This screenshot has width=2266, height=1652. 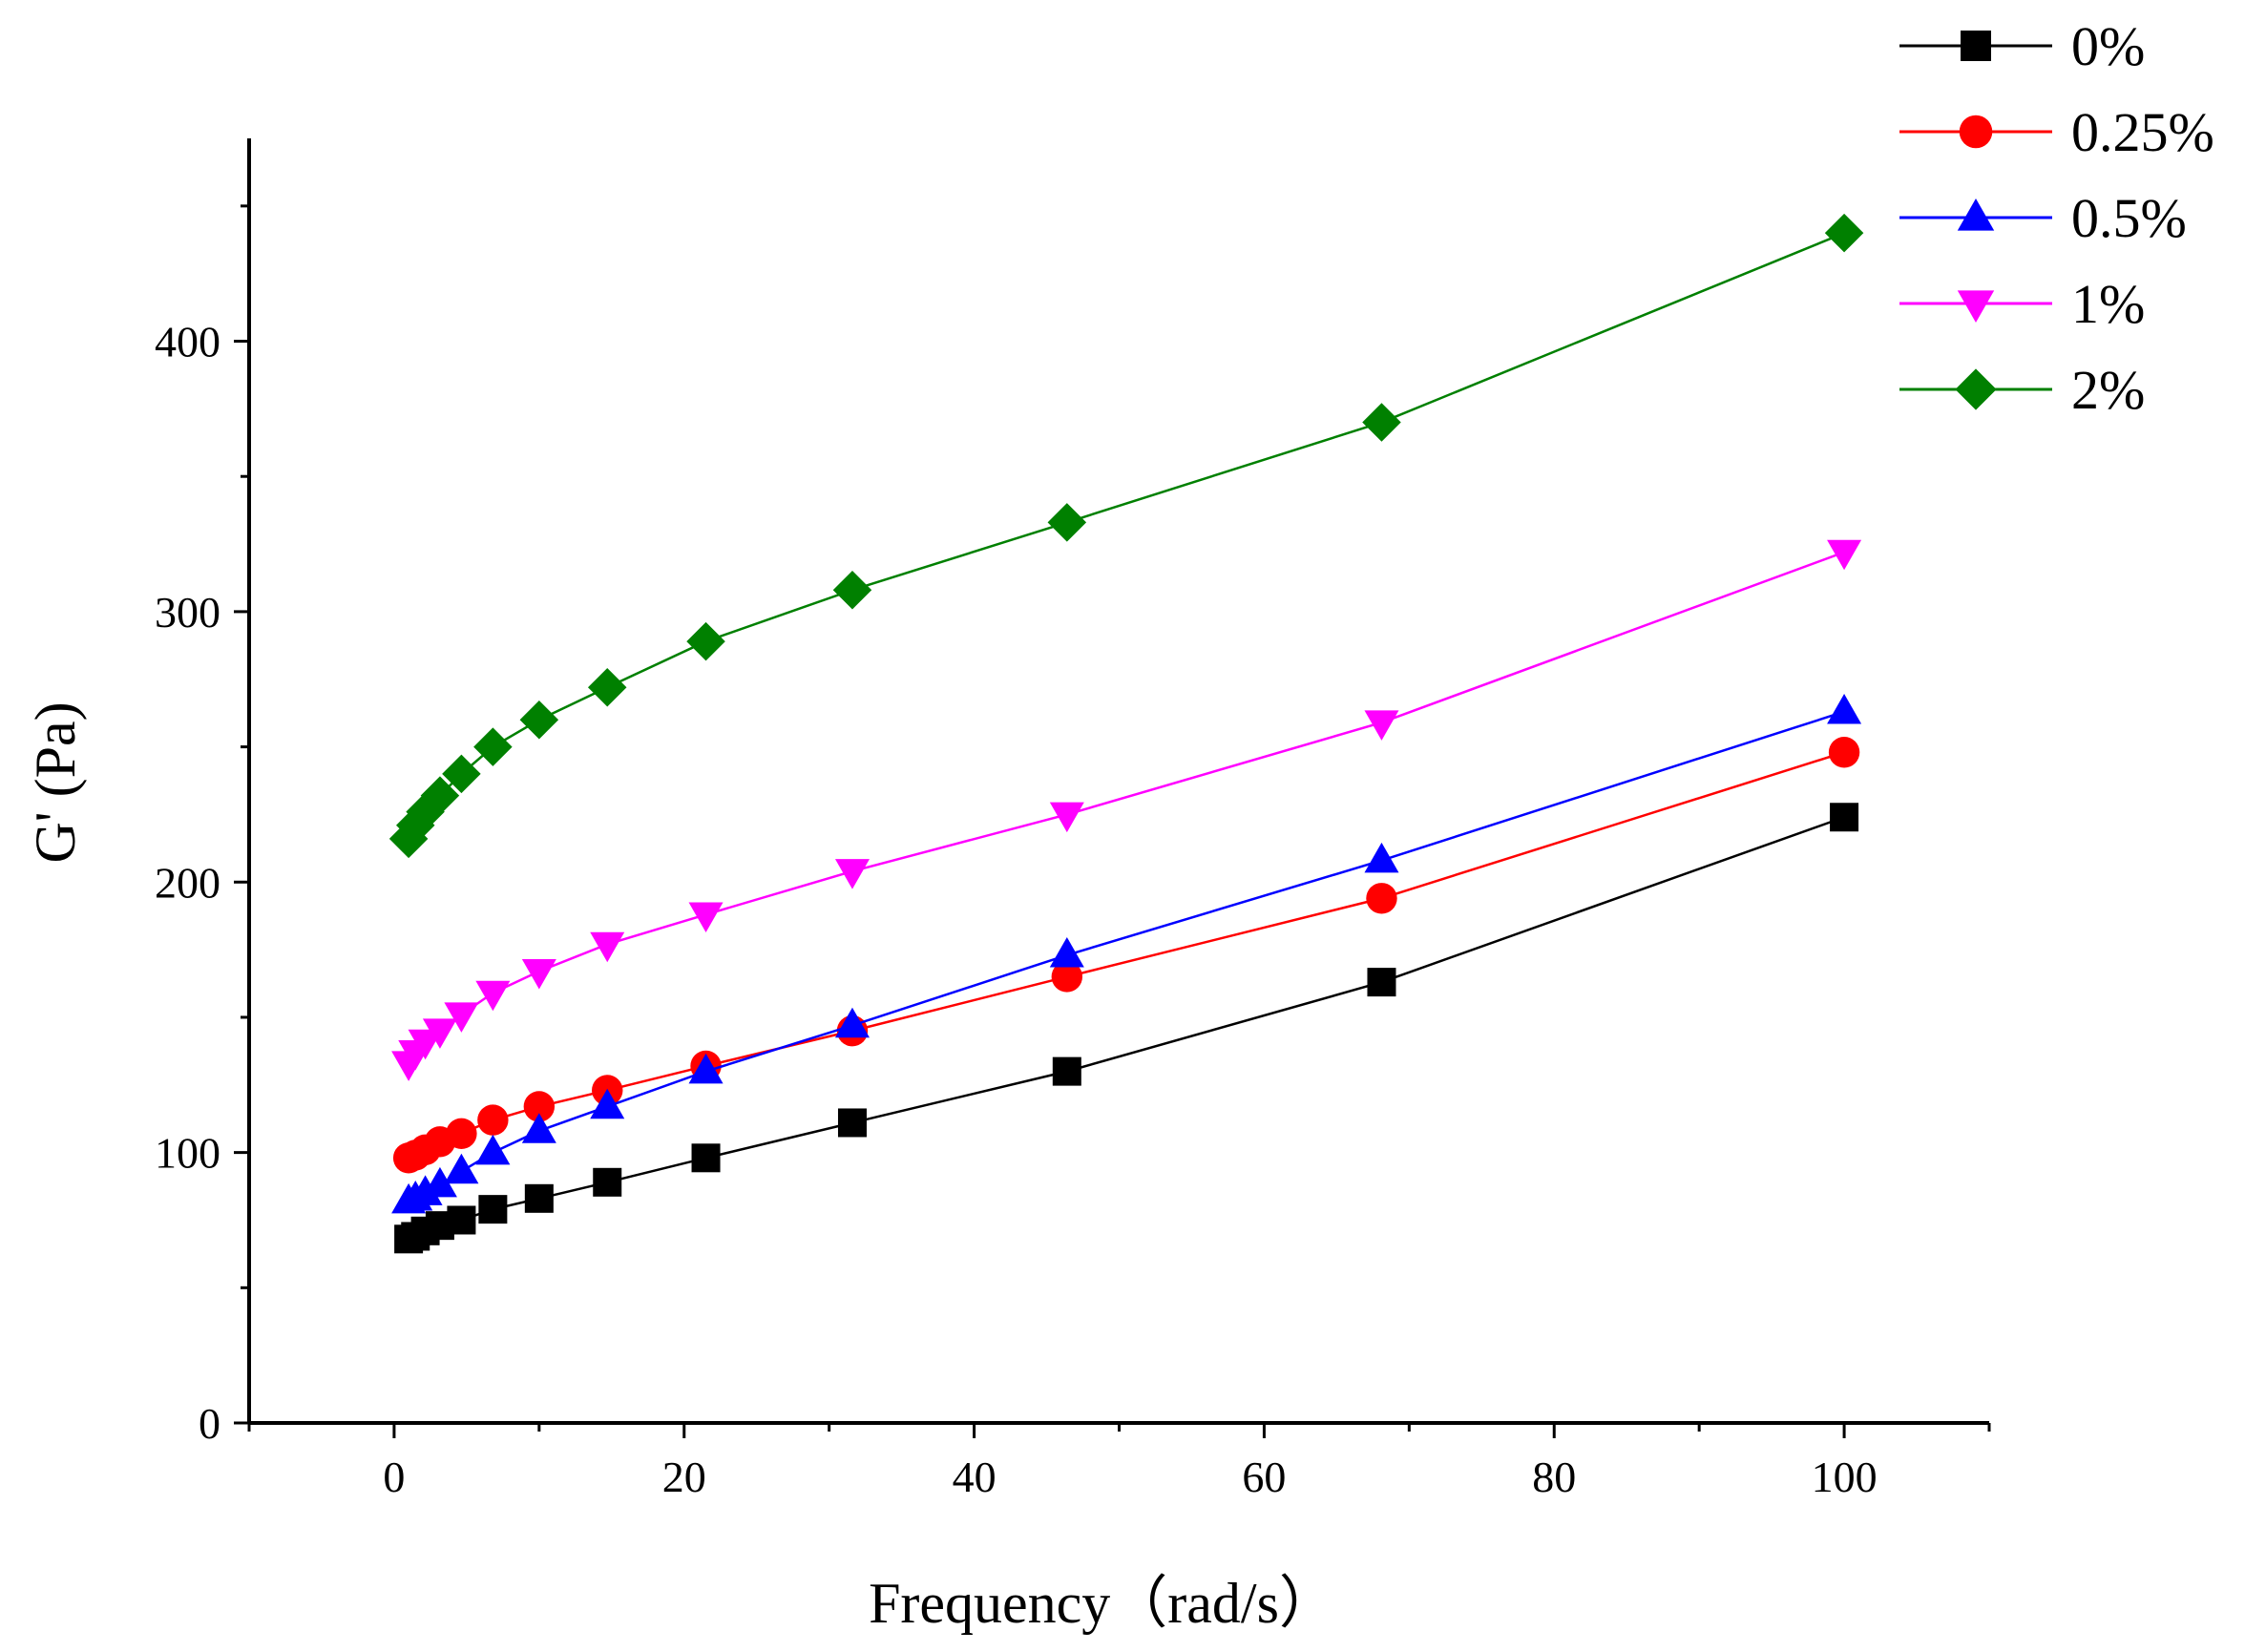 What do you see at coordinates (209, 1423) in the screenshot?
I see `y-tick-label: 0` at bounding box center [209, 1423].